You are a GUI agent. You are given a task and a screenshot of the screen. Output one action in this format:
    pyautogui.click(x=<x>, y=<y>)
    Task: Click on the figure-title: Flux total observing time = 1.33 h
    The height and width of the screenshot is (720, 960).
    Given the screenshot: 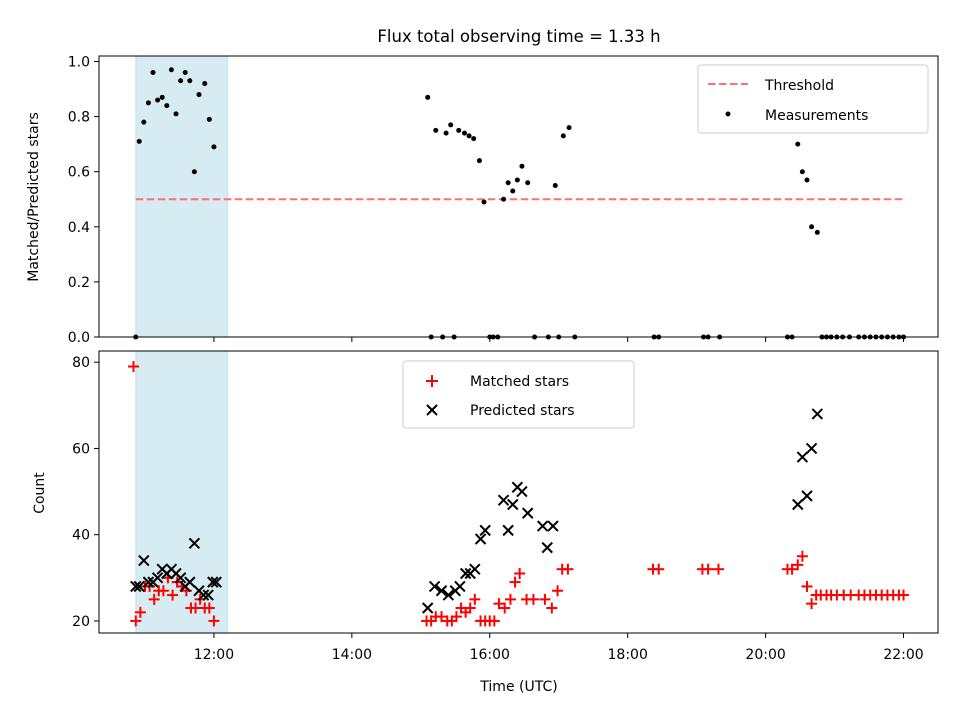 What is the action you would take?
    pyautogui.click(x=518, y=36)
    